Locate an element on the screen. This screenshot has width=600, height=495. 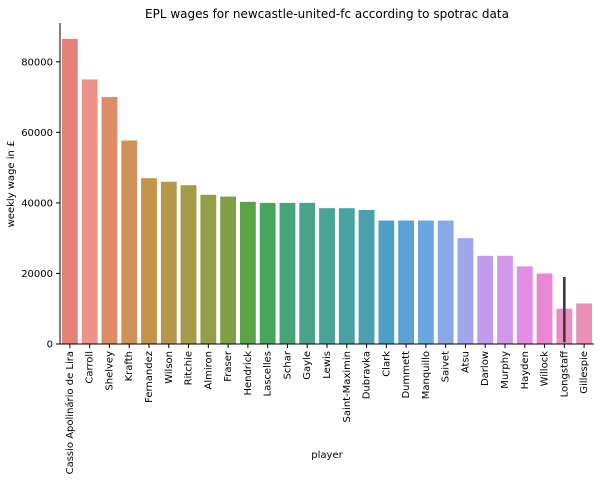
x-tick-label: Ritchie is located at coordinates (189, 368).